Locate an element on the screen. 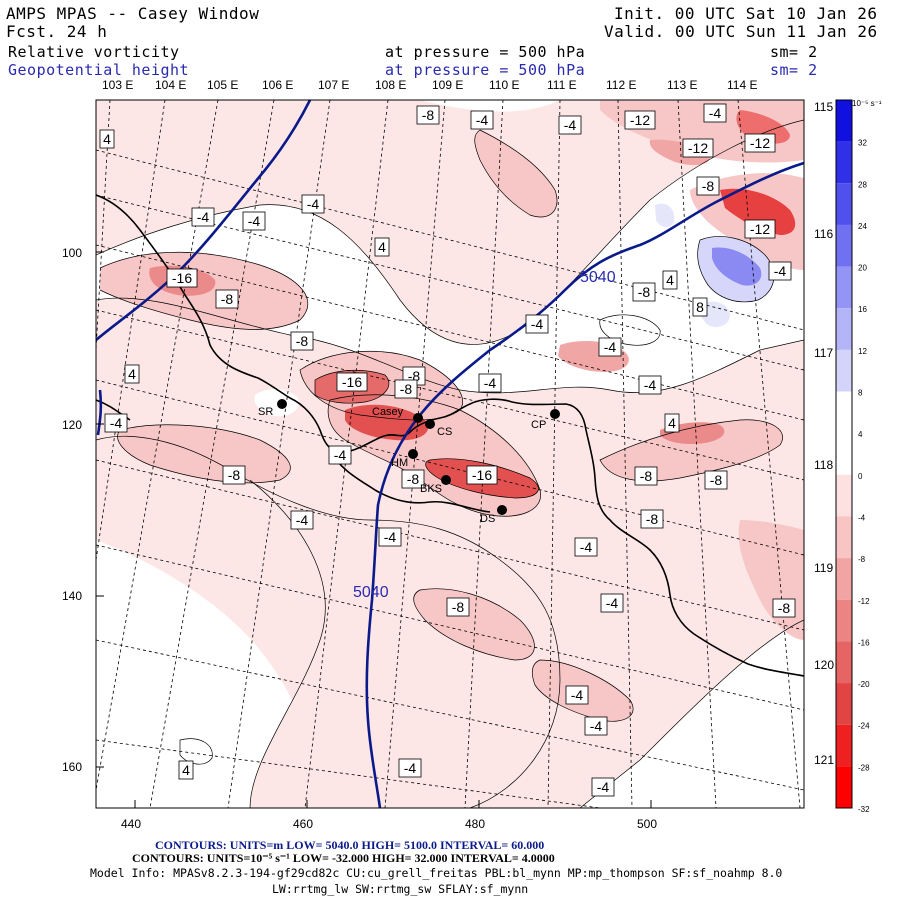 Image resolution: width=900 pixels, height=900 pixels. valid-time: Valid. 00 UTC Sun 11 Jan 26 is located at coordinates (741, 31).